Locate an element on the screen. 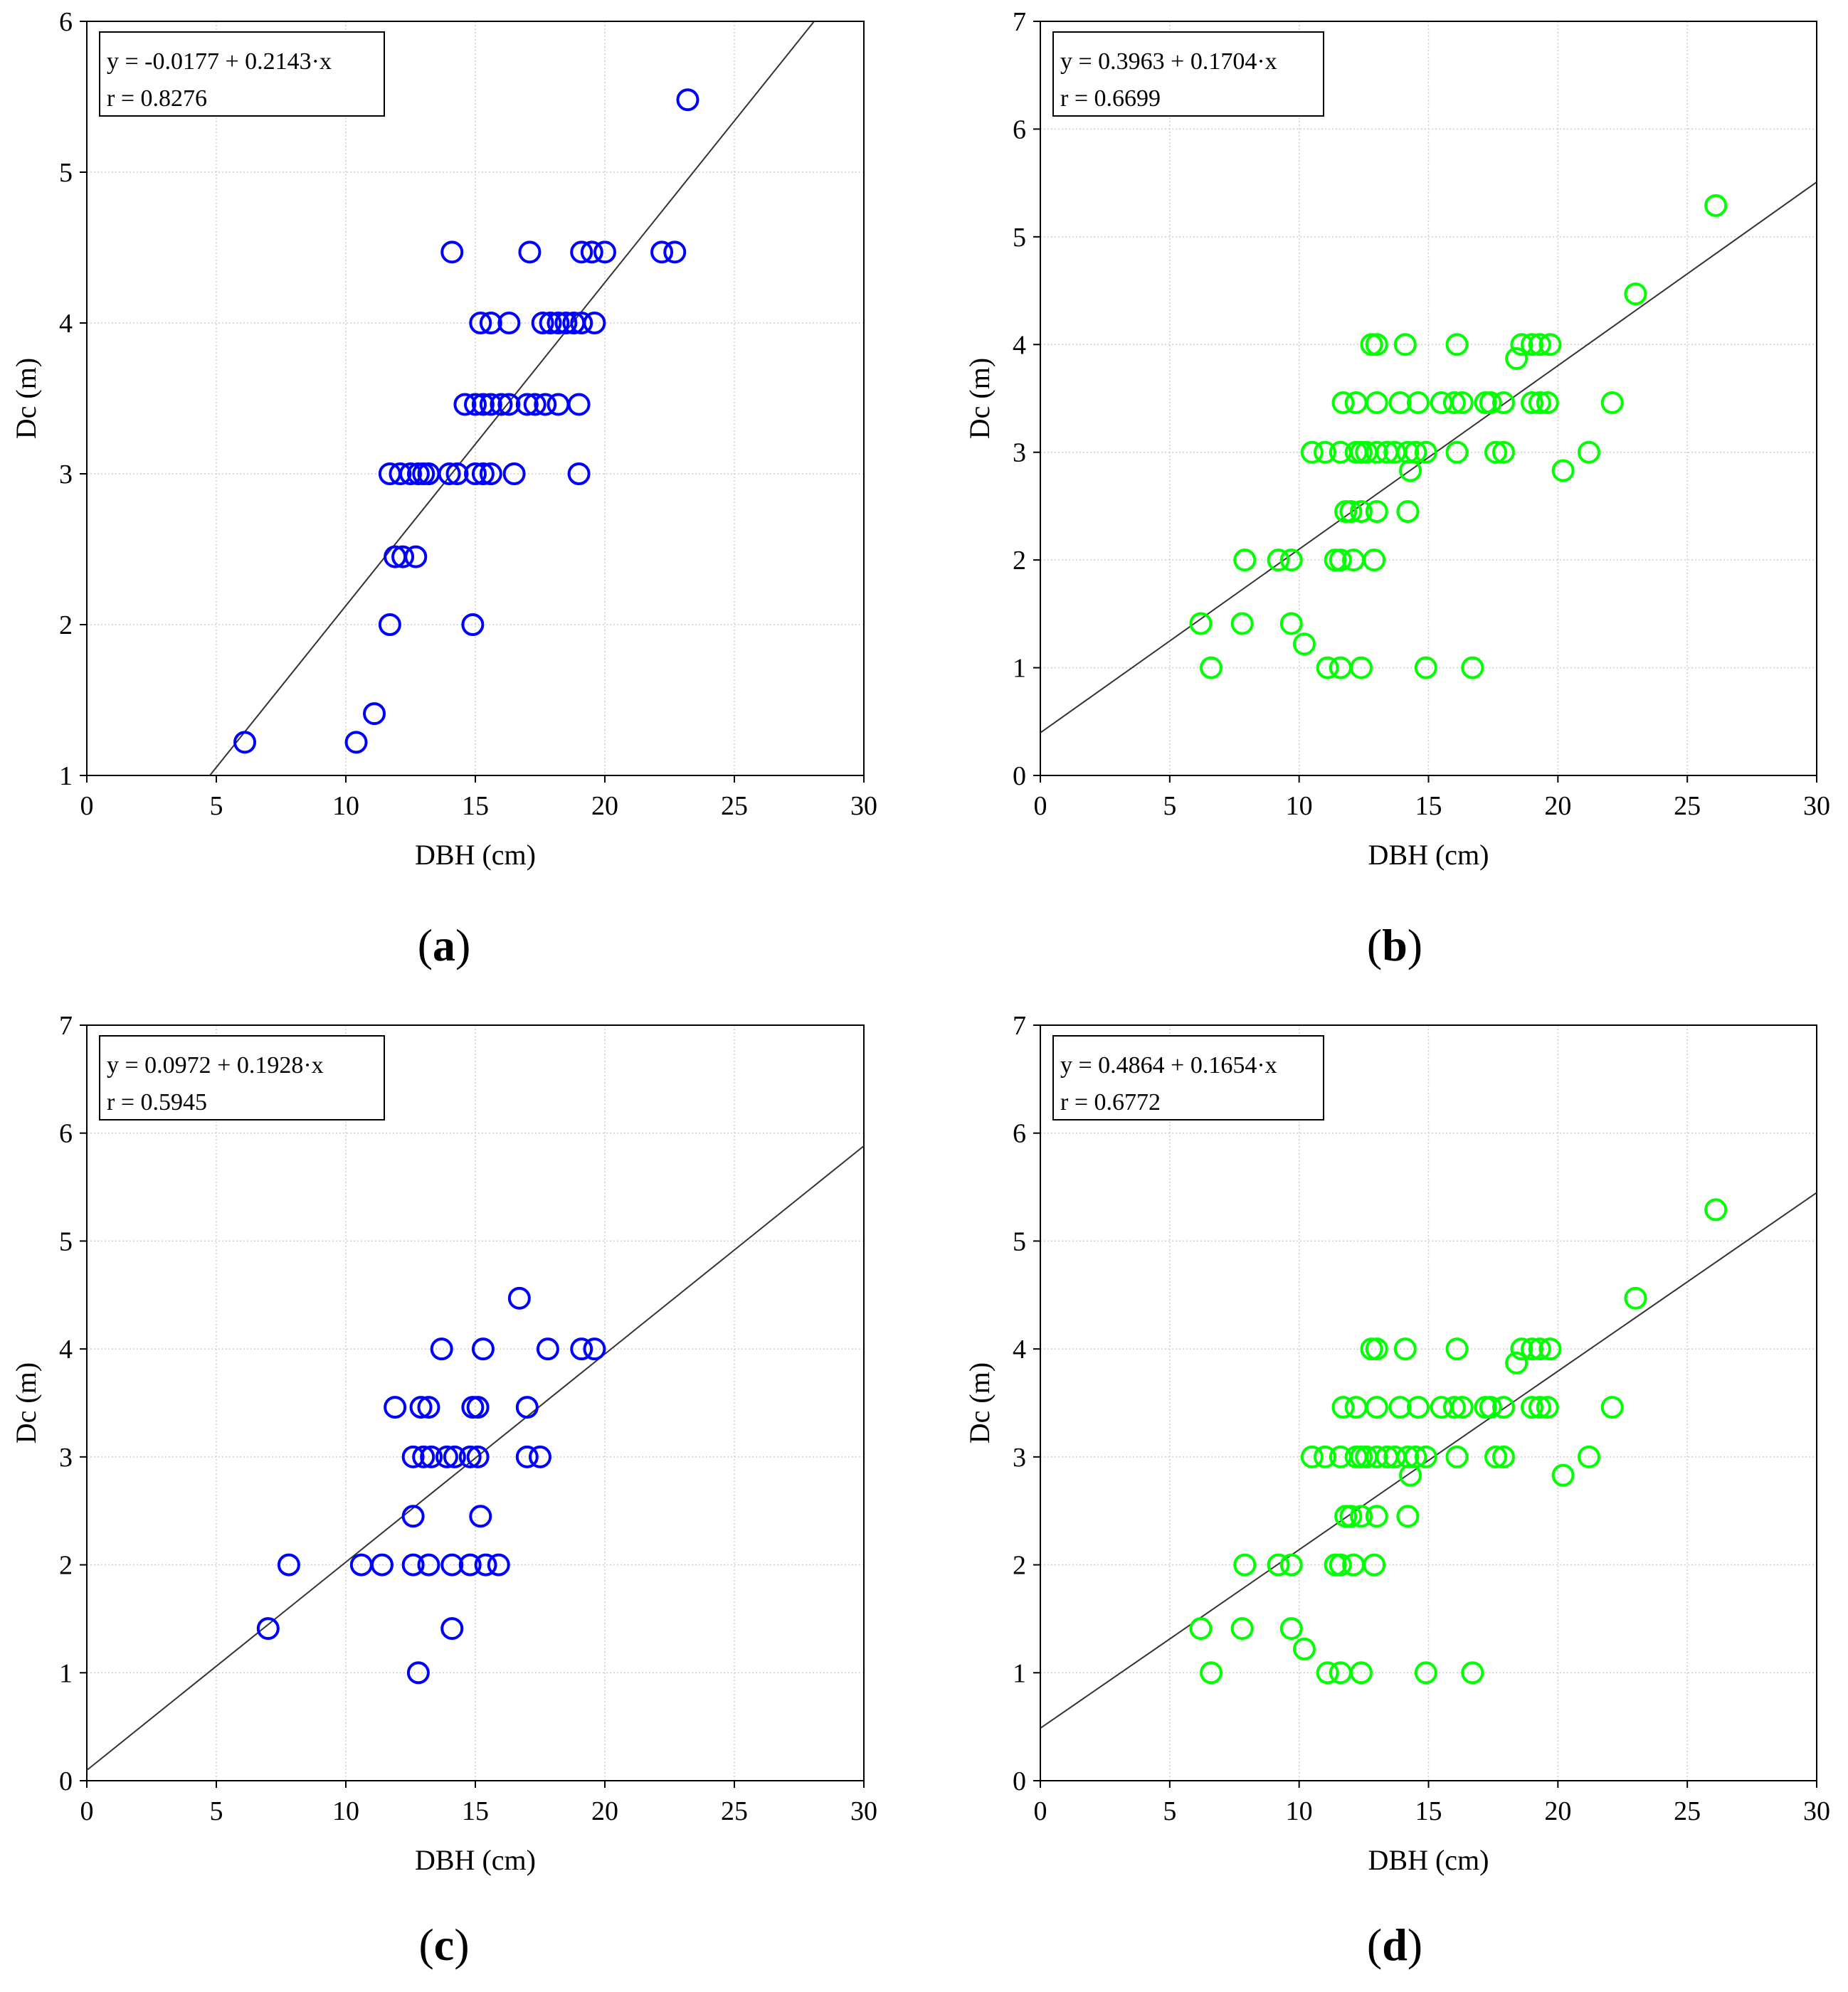  equation-box is located at coordinates (1188, 74).